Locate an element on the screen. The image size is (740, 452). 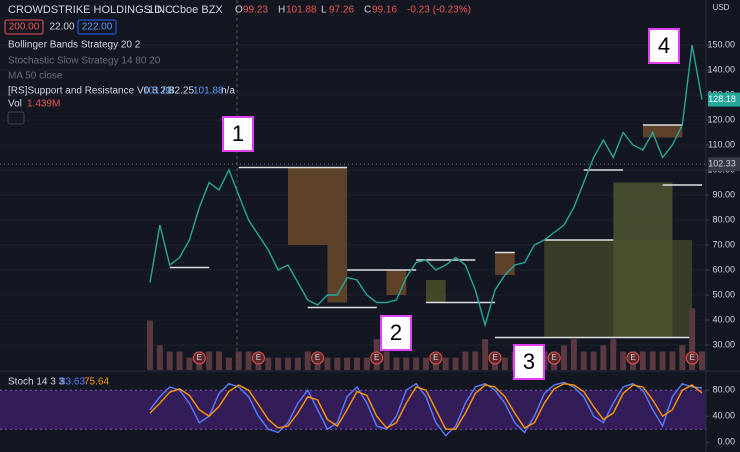
interval: 1D is located at coordinates (155, 10).